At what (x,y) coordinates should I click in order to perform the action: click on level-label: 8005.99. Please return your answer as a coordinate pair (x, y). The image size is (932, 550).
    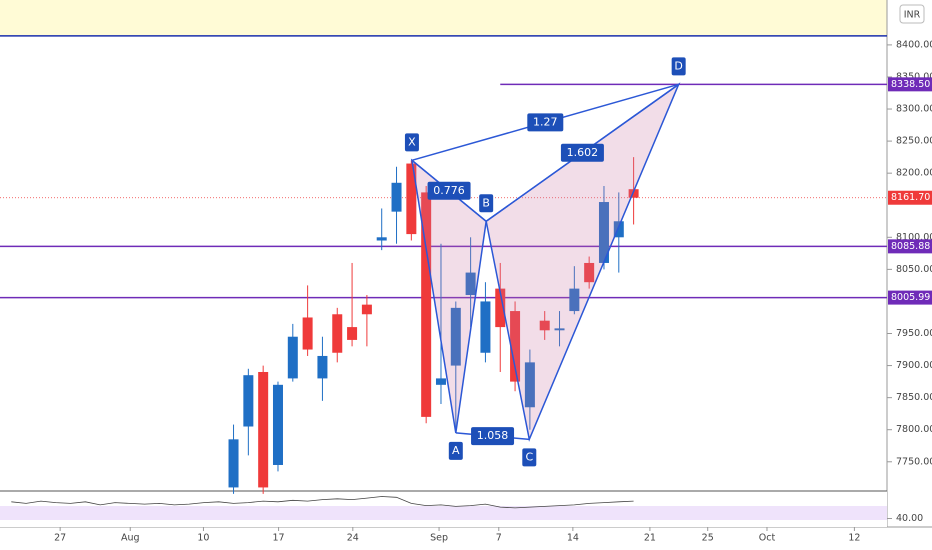
    Looking at the image, I should click on (910, 297).